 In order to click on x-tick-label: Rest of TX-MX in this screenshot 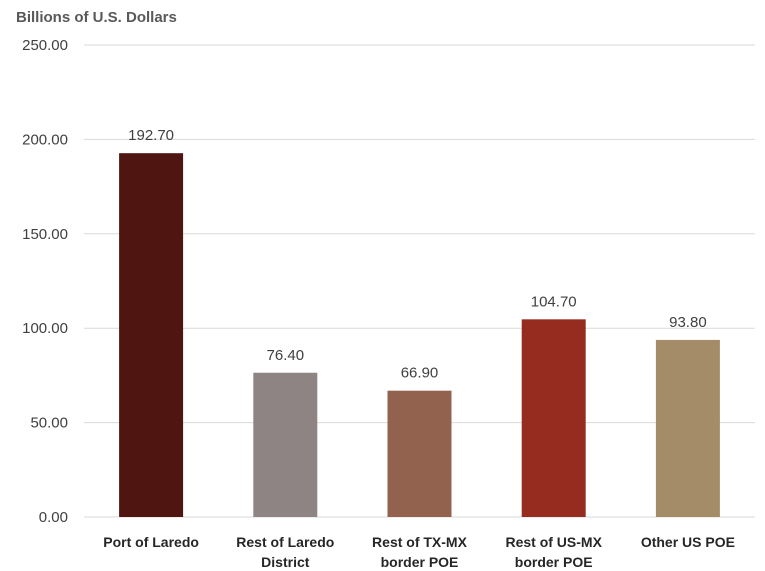, I will do `click(420, 542)`.